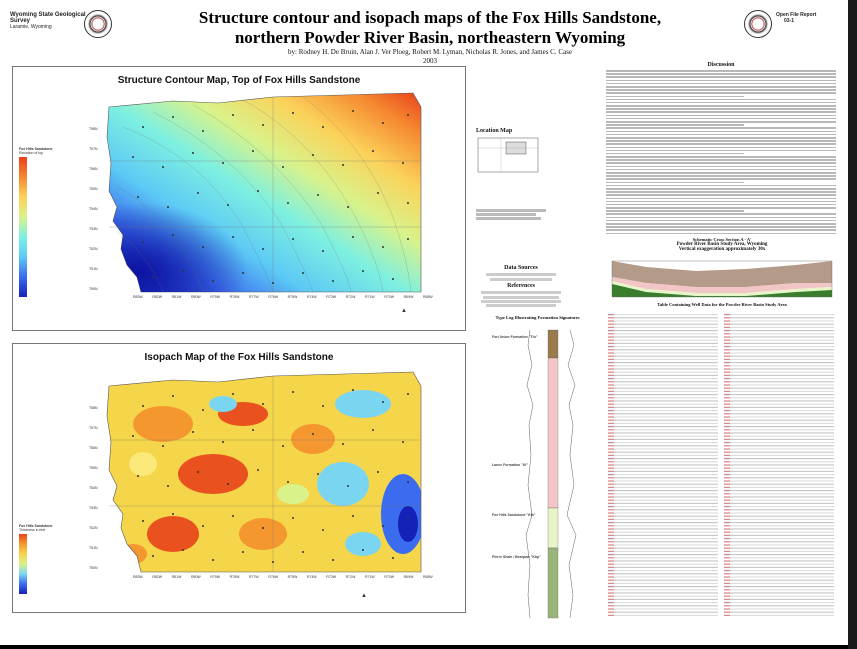 This screenshot has height=649, width=857. I want to click on isopach-well-points, so click(270, 476).